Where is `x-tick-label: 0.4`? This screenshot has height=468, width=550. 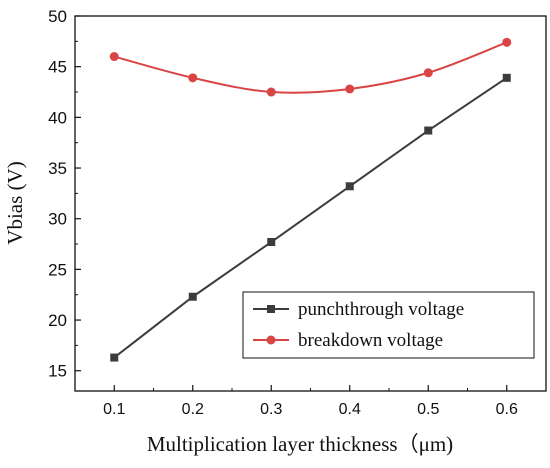 x-tick-label: 0.4 is located at coordinates (350, 409).